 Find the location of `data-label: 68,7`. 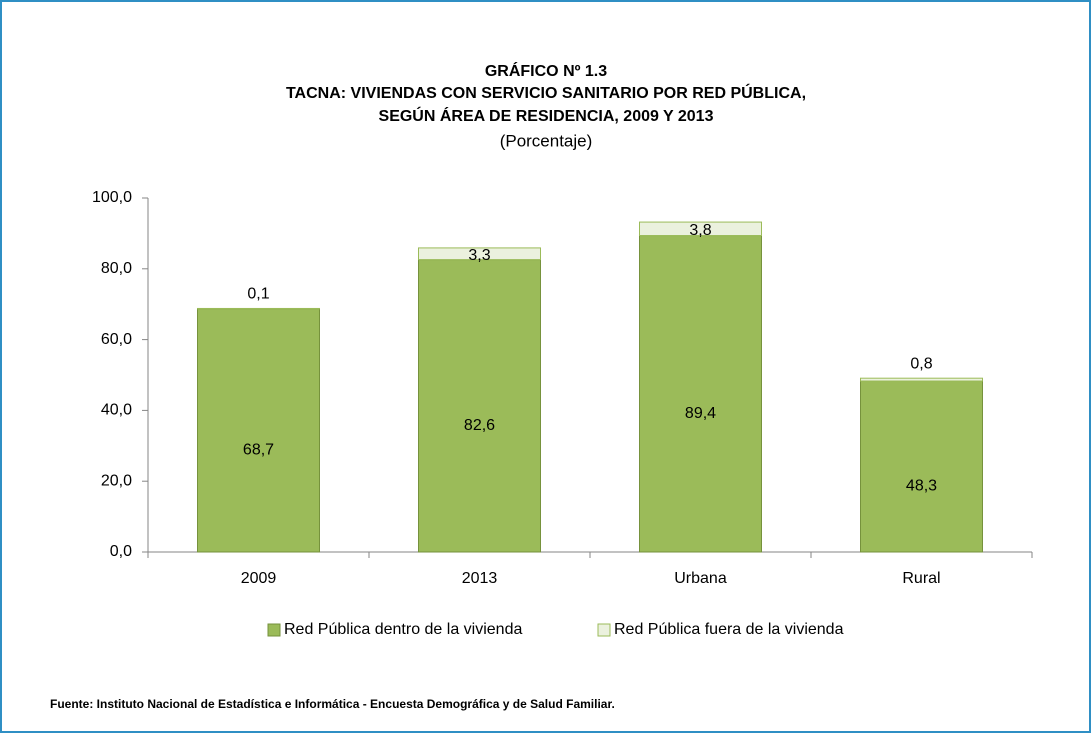

data-label: 68,7 is located at coordinates (258, 450).